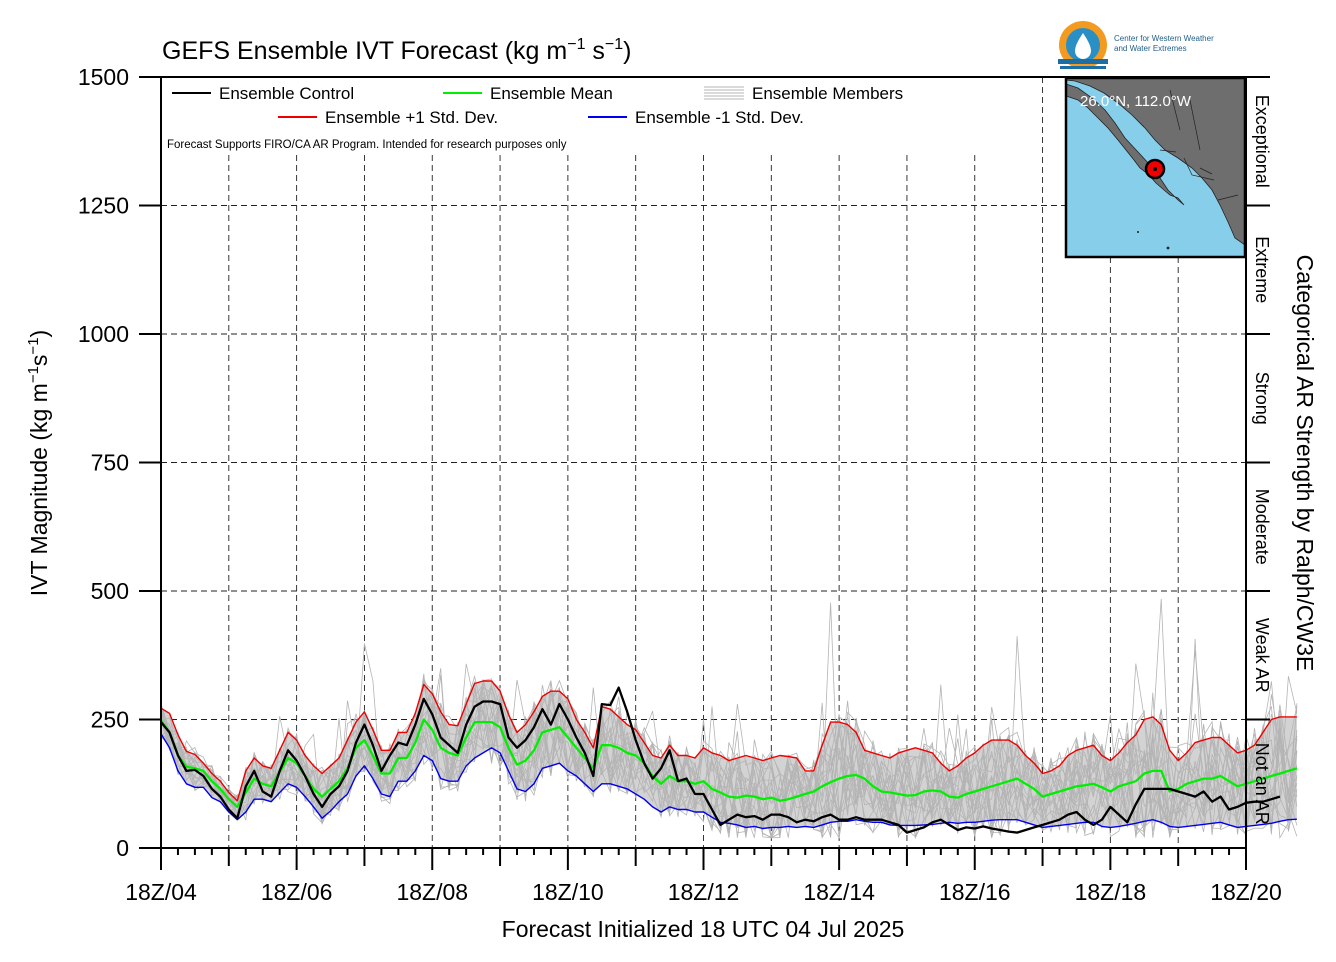 The image size is (1336, 962). I want to click on y-tick-label: 1250, so click(103, 206).